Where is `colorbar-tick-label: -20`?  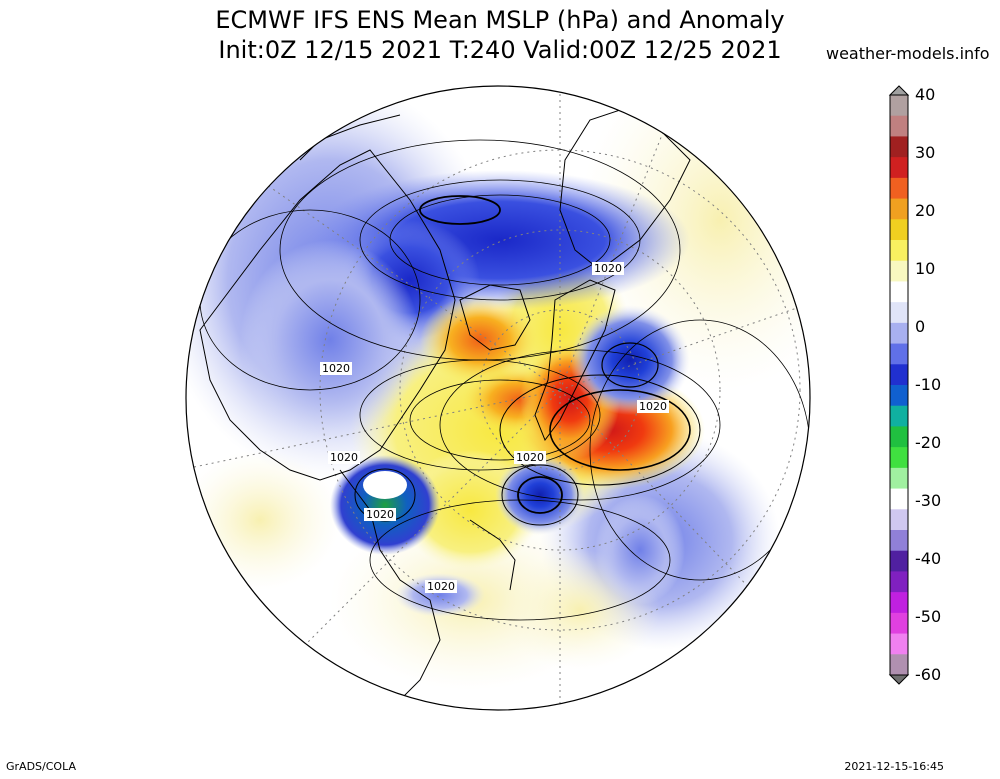 colorbar-tick-label: -20 is located at coordinates (928, 442).